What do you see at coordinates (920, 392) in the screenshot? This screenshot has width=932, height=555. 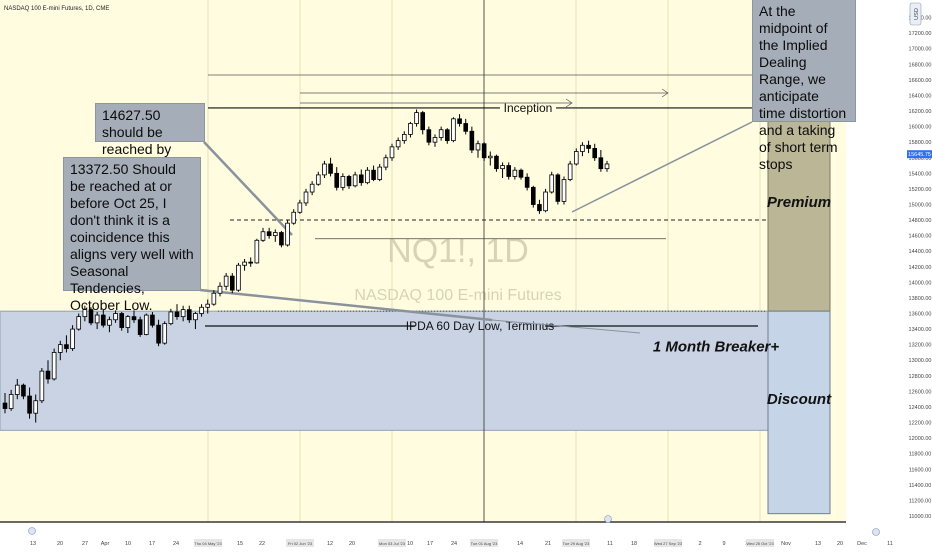 I see `y-tick-label: 12600.00` at bounding box center [920, 392].